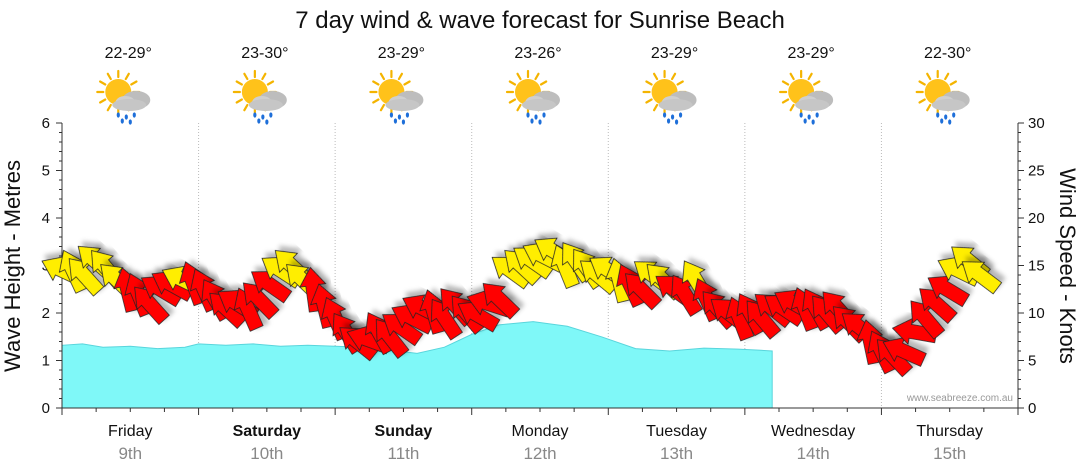  I want to click on day-name-label: Sunday, so click(404, 431).